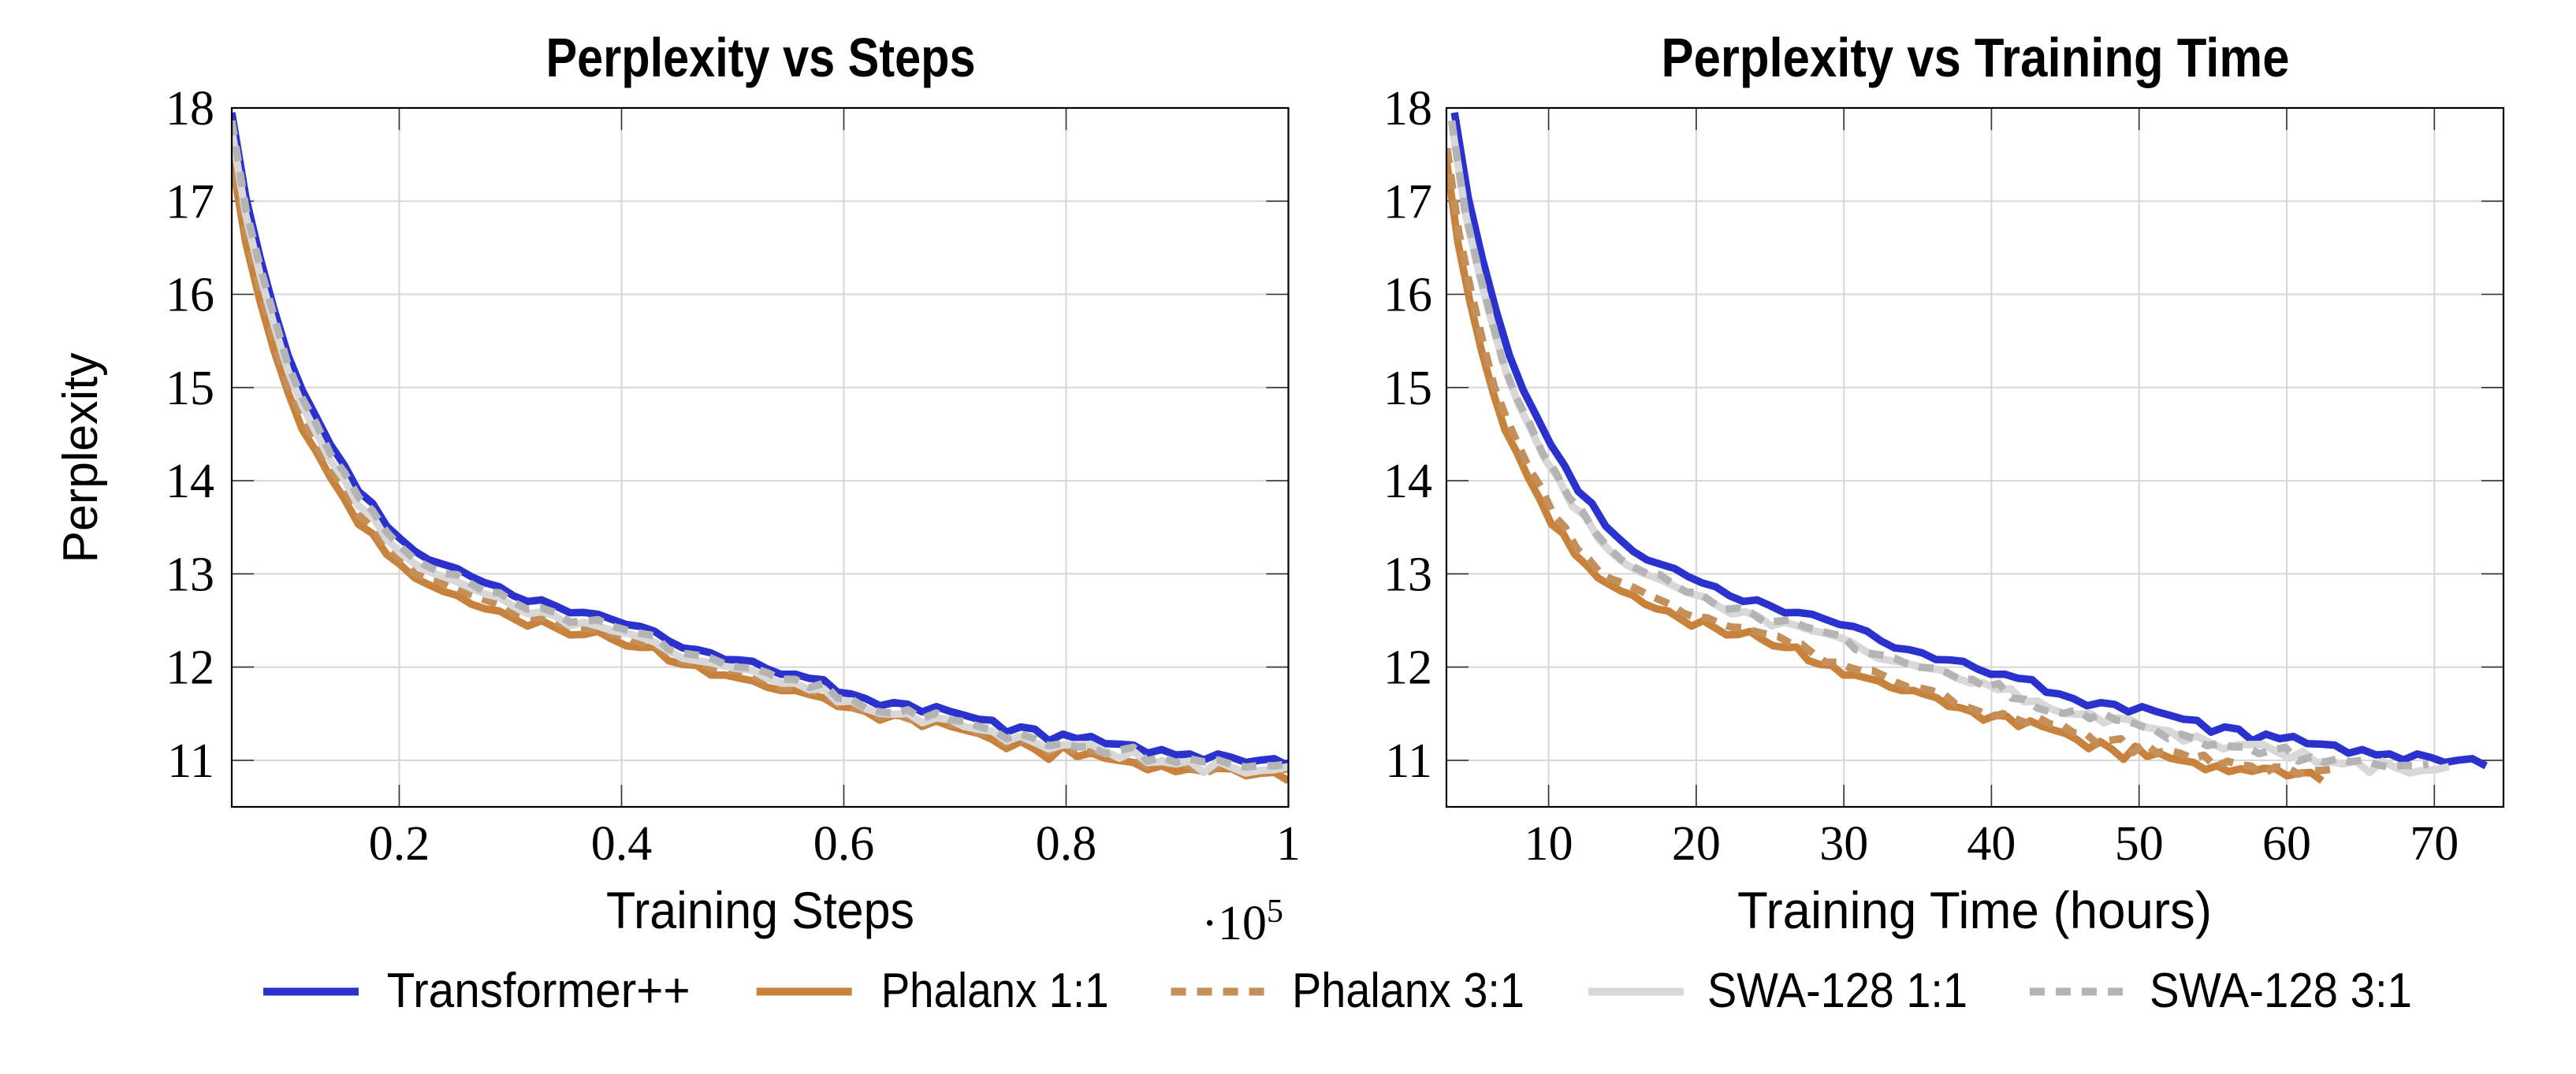  I want to click on svg-text: 0.8, so click(1066, 844).